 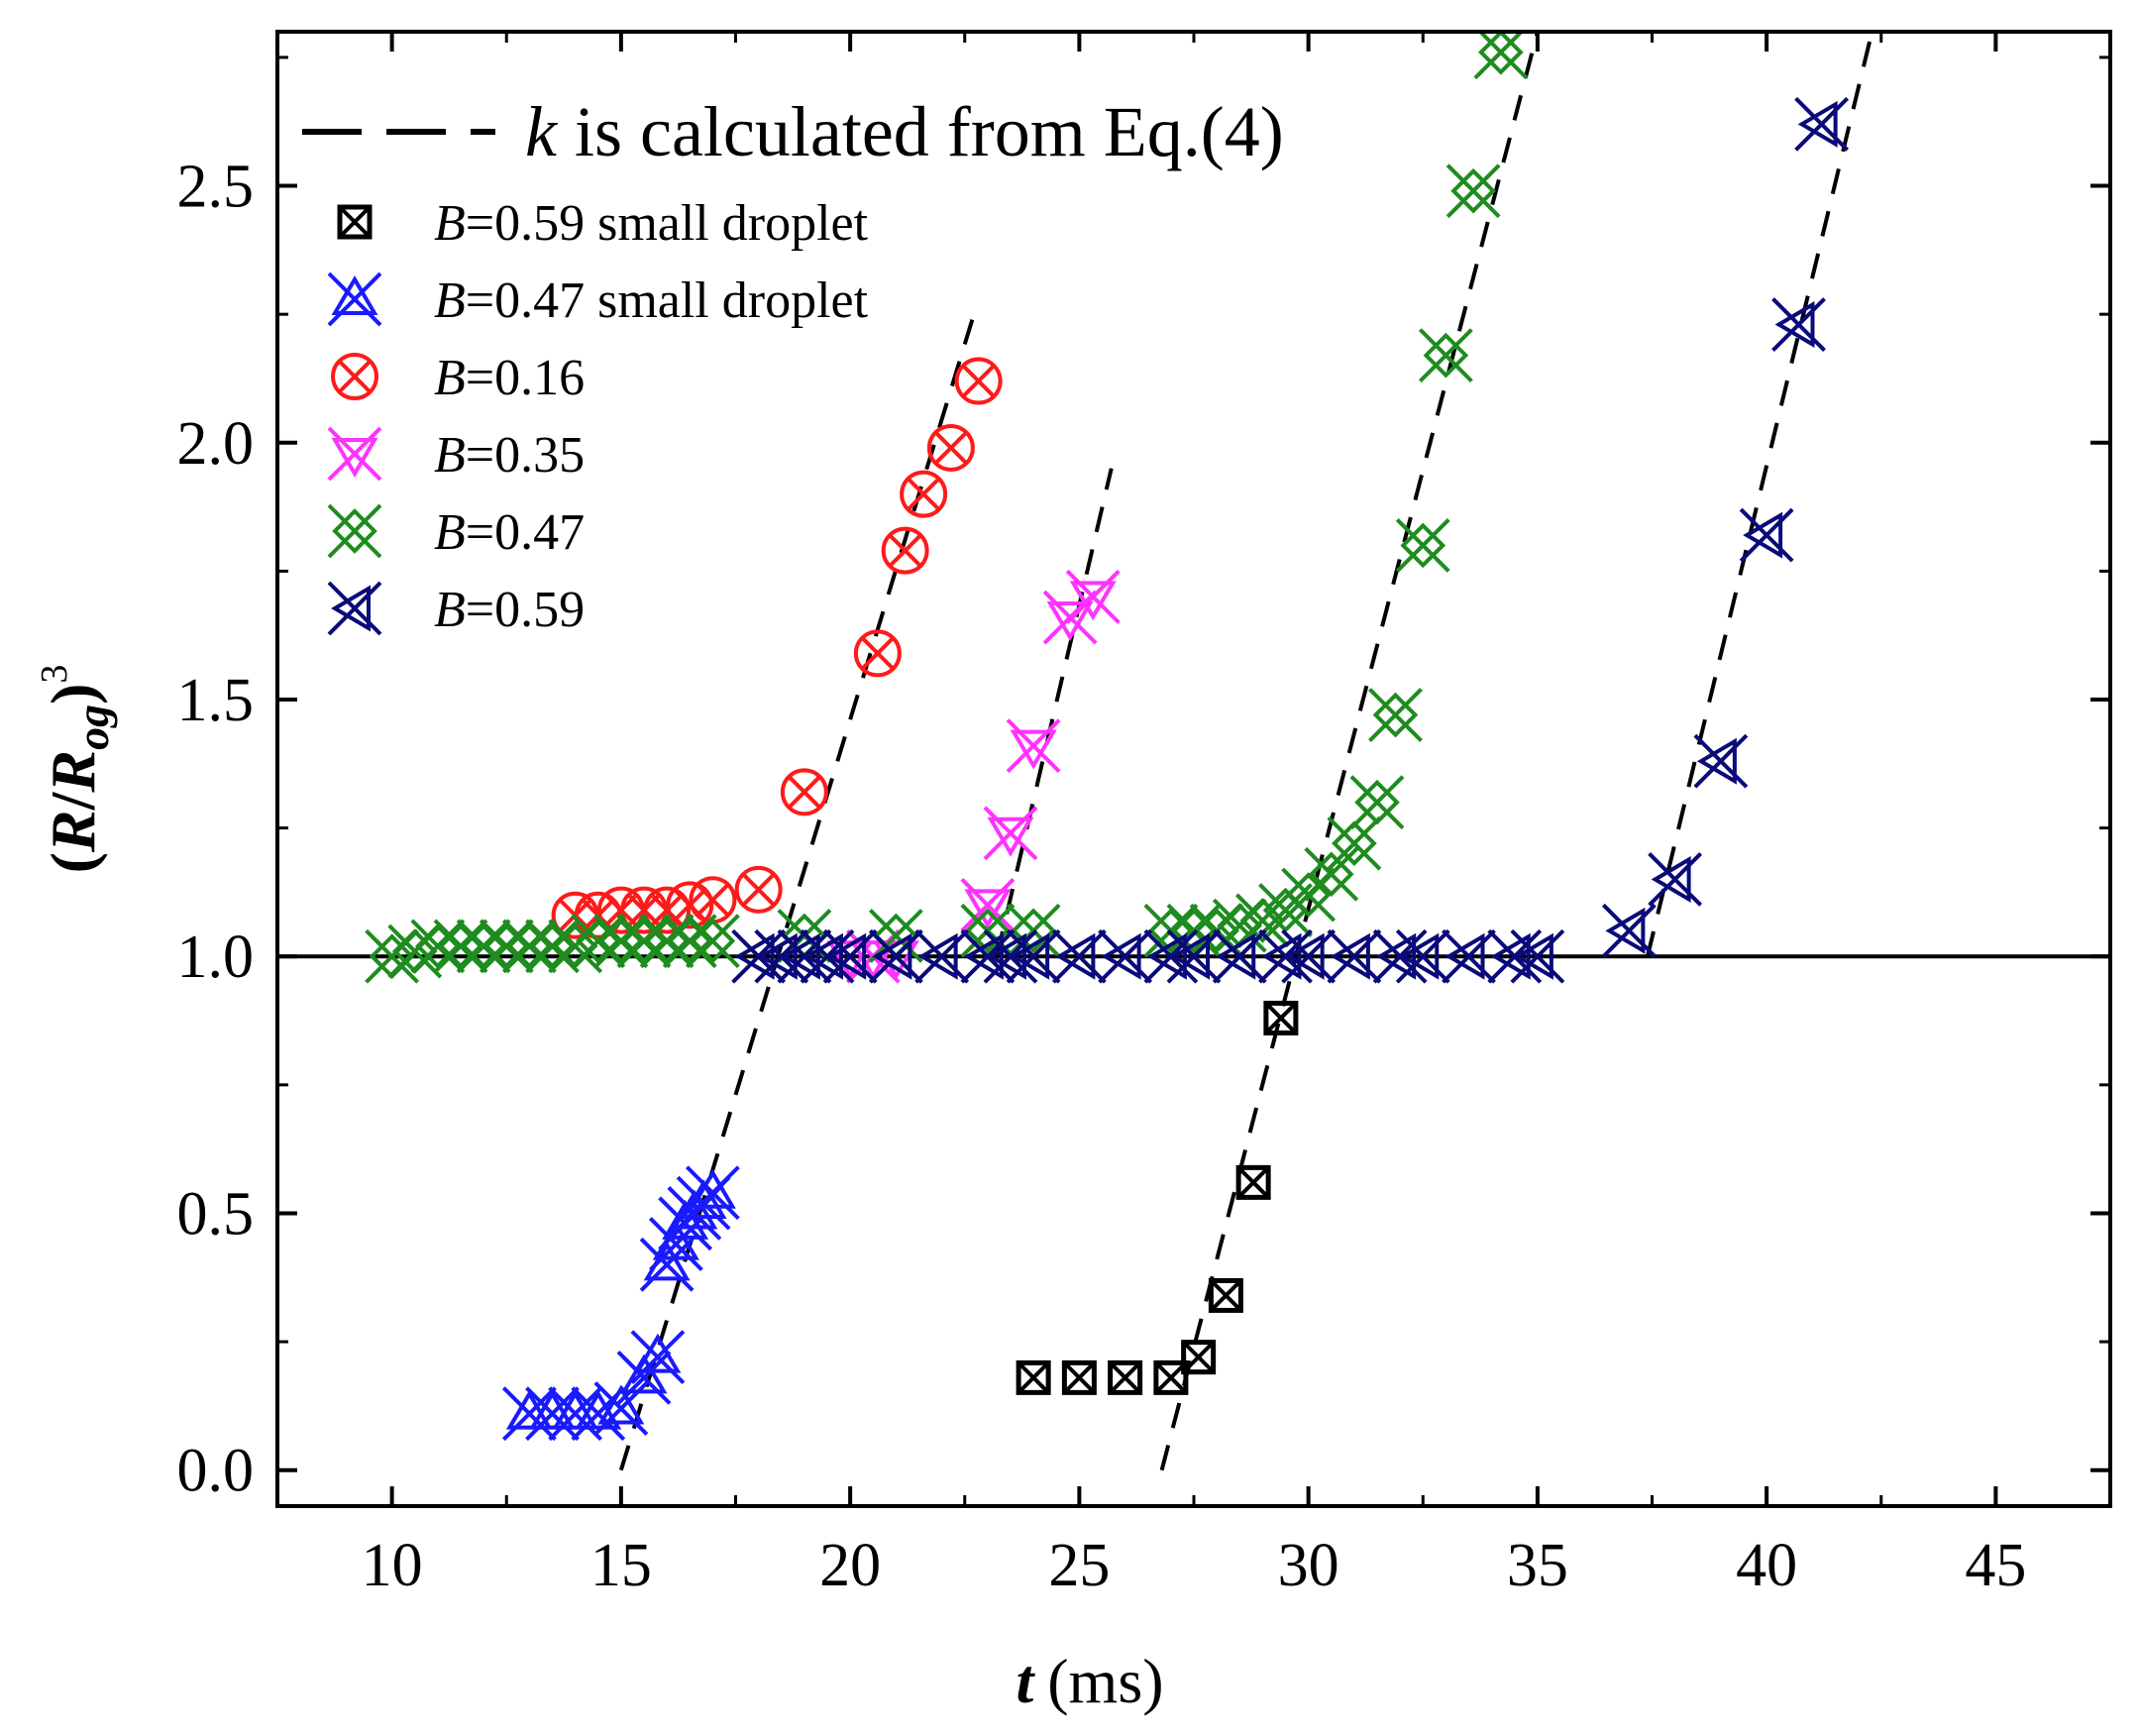 What do you see at coordinates (393, 1565) in the screenshot?
I see `x-tick-label: 10` at bounding box center [393, 1565].